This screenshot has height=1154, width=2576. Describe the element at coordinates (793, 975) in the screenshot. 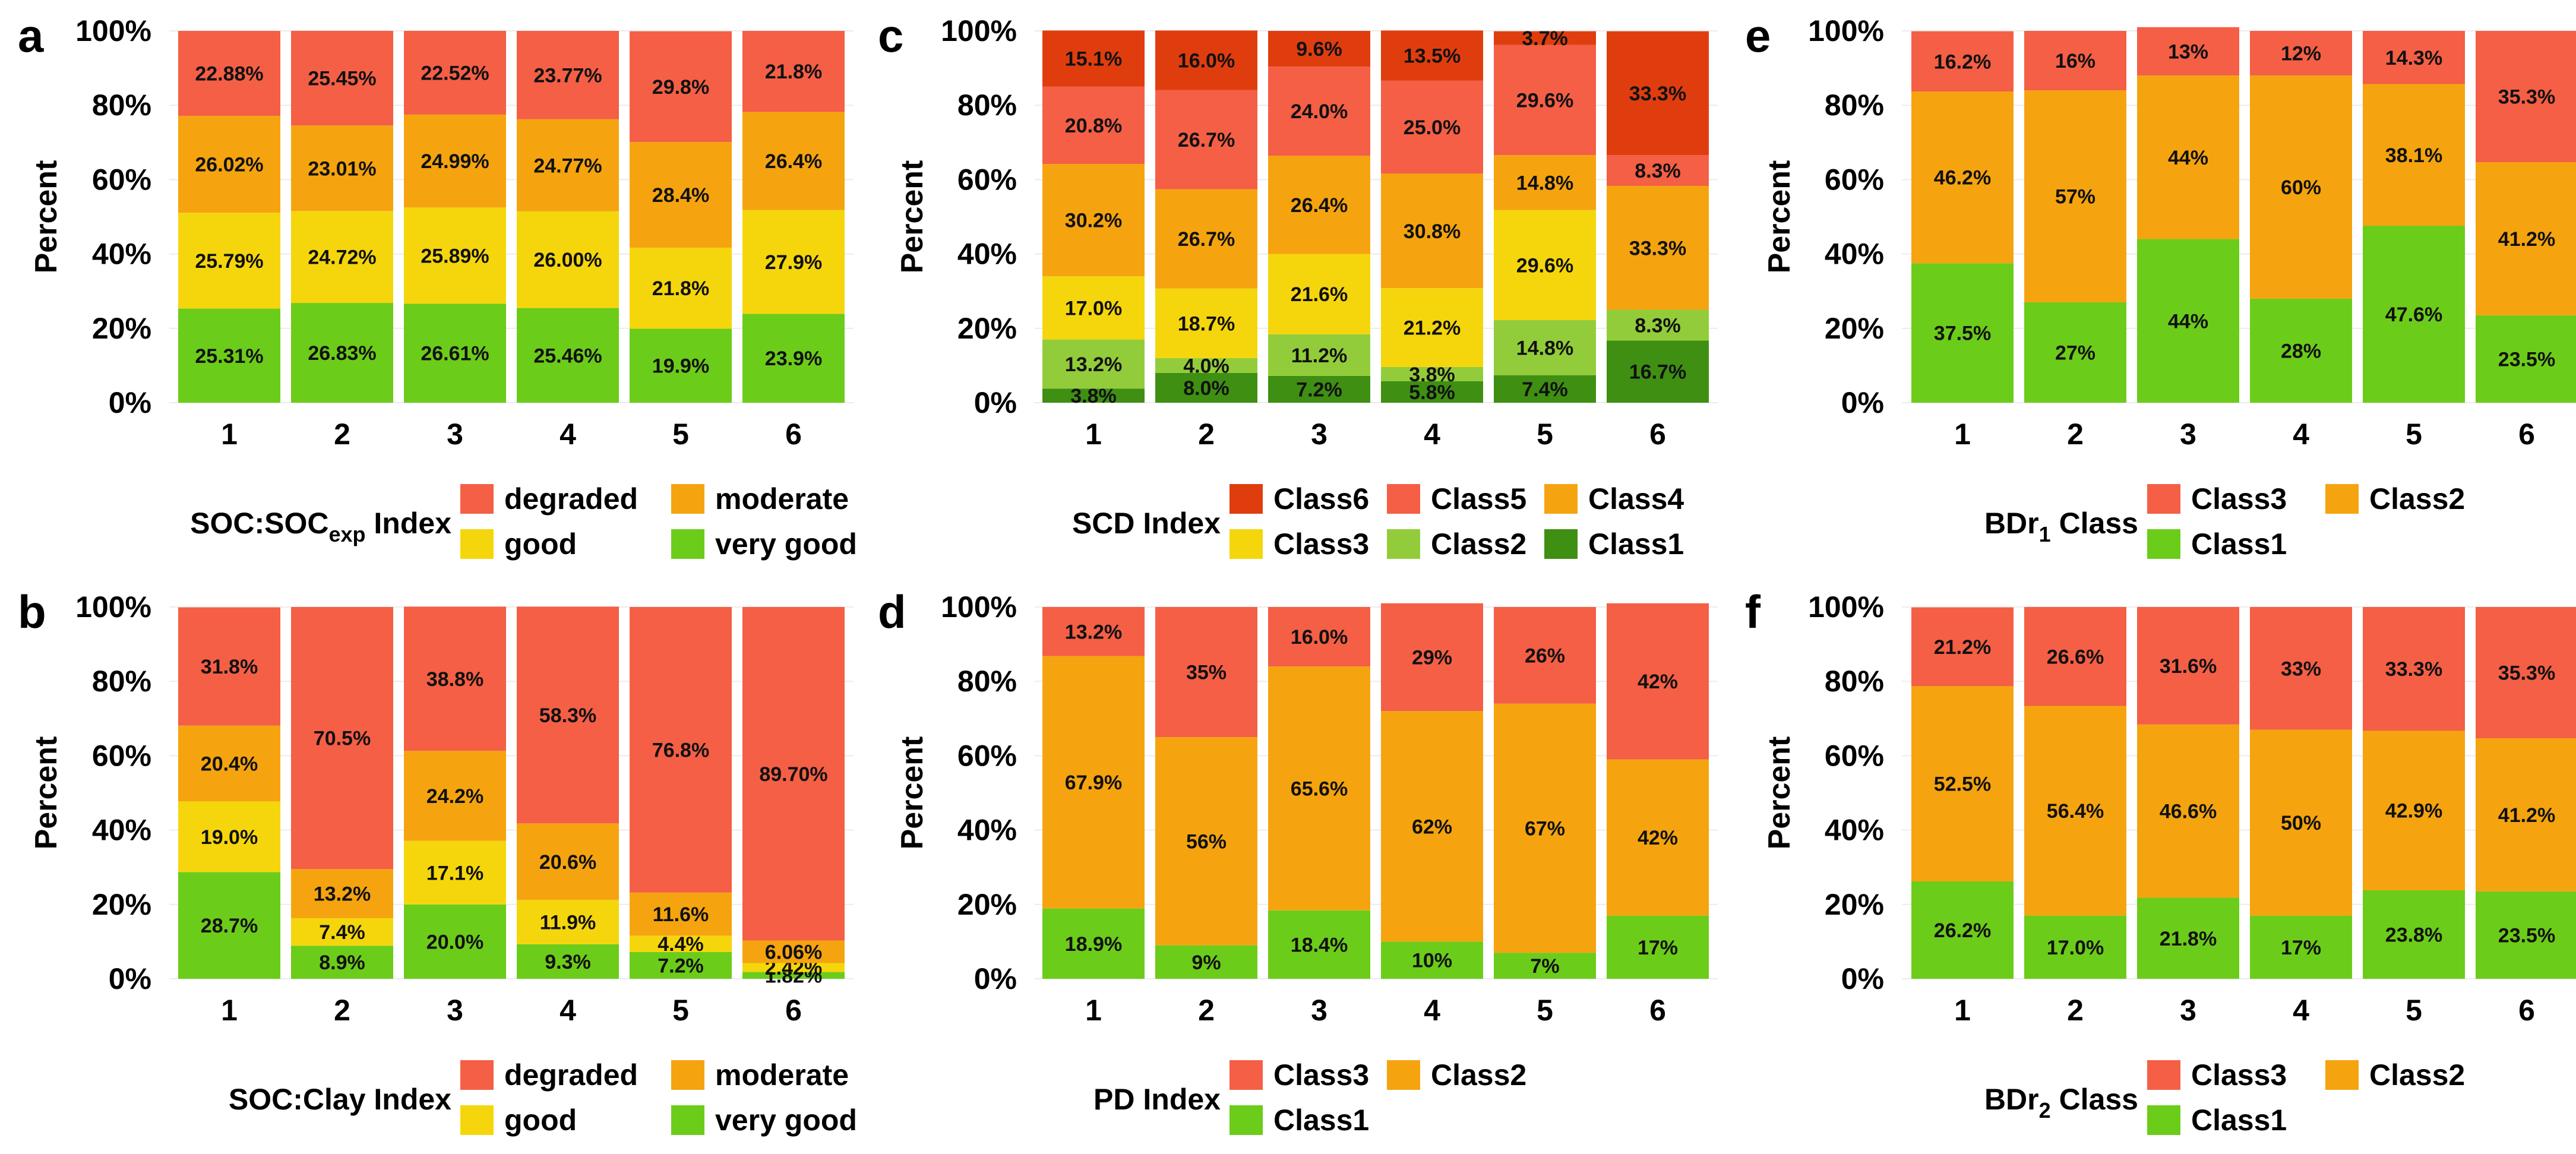

I see `bar-segment-very-good` at that location.